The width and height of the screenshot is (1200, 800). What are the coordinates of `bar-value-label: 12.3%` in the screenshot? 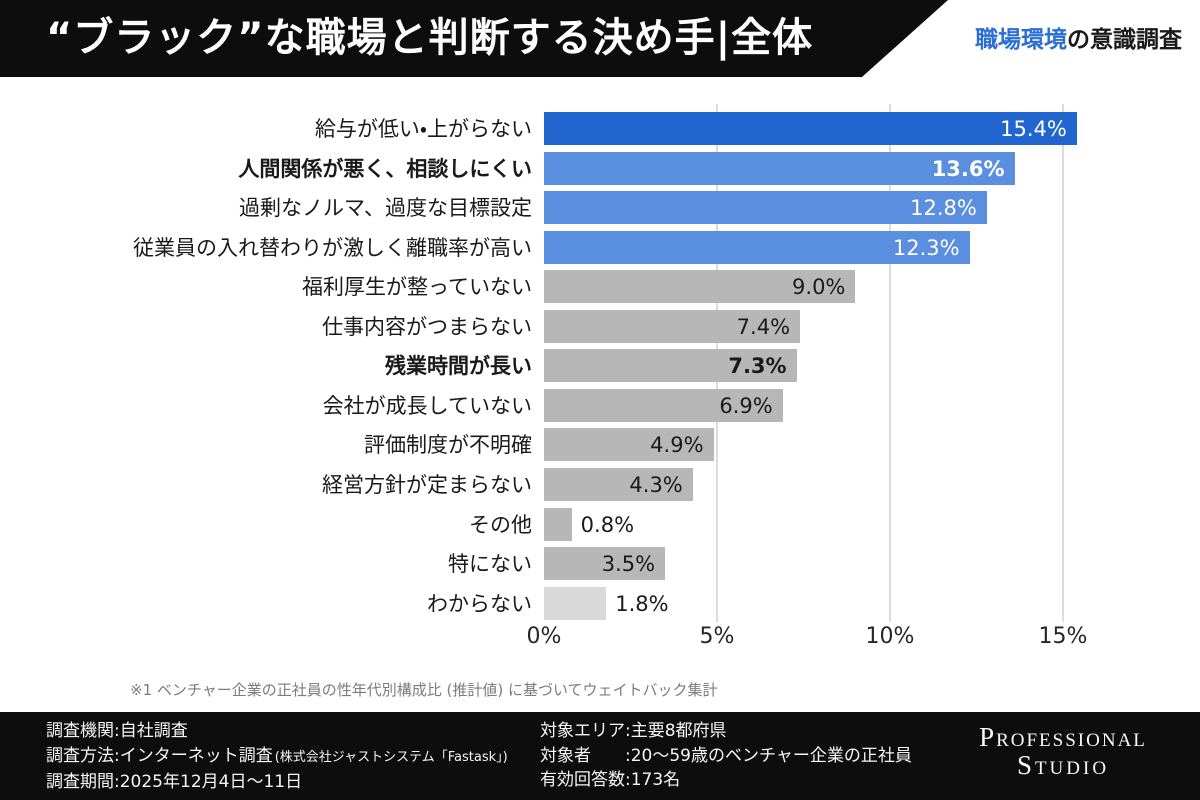 It's located at (926, 247).